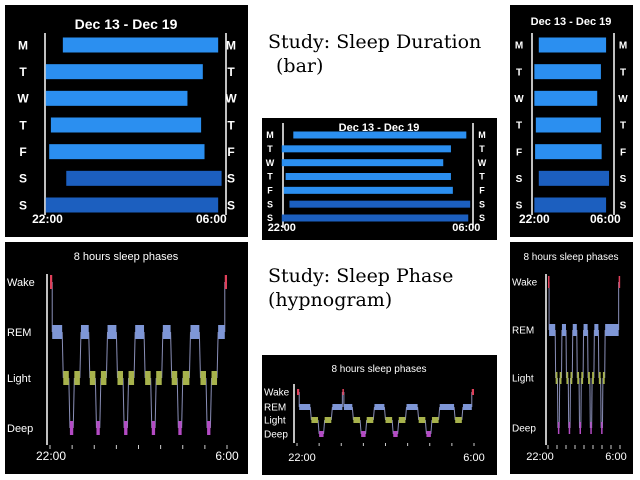 The width and height of the screenshot is (640, 480). I want to click on phase-study-subtitle: (hypnogram), so click(330, 300).